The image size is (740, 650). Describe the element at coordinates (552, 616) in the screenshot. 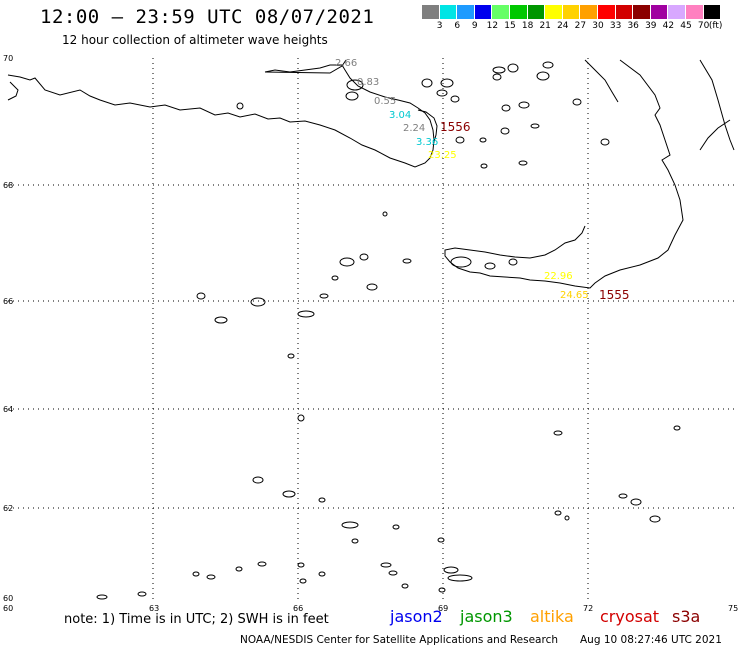

I see `legend-altika: altika` at that location.